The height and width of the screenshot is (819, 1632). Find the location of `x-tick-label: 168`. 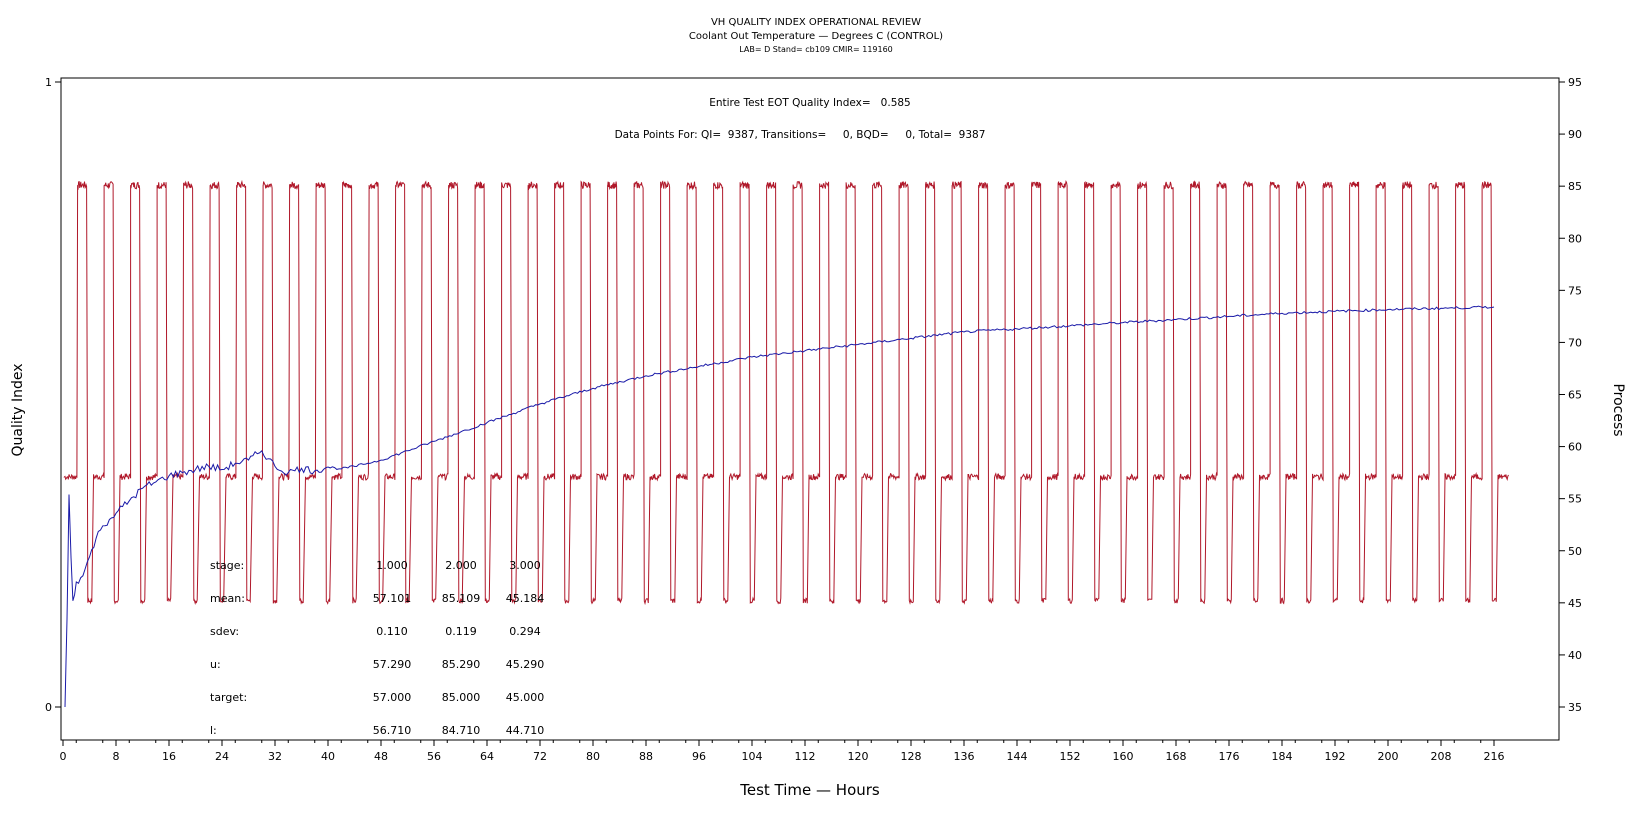

x-tick-label: 168 is located at coordinates (1176, 756).